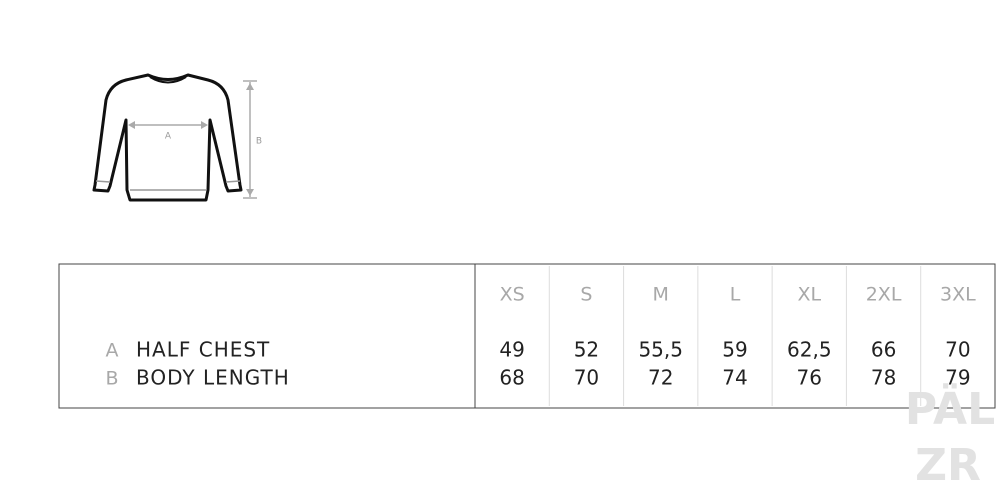  Describe the element at coordinates (112, 351) in the screenshot. I see `row-key: A` at that location.